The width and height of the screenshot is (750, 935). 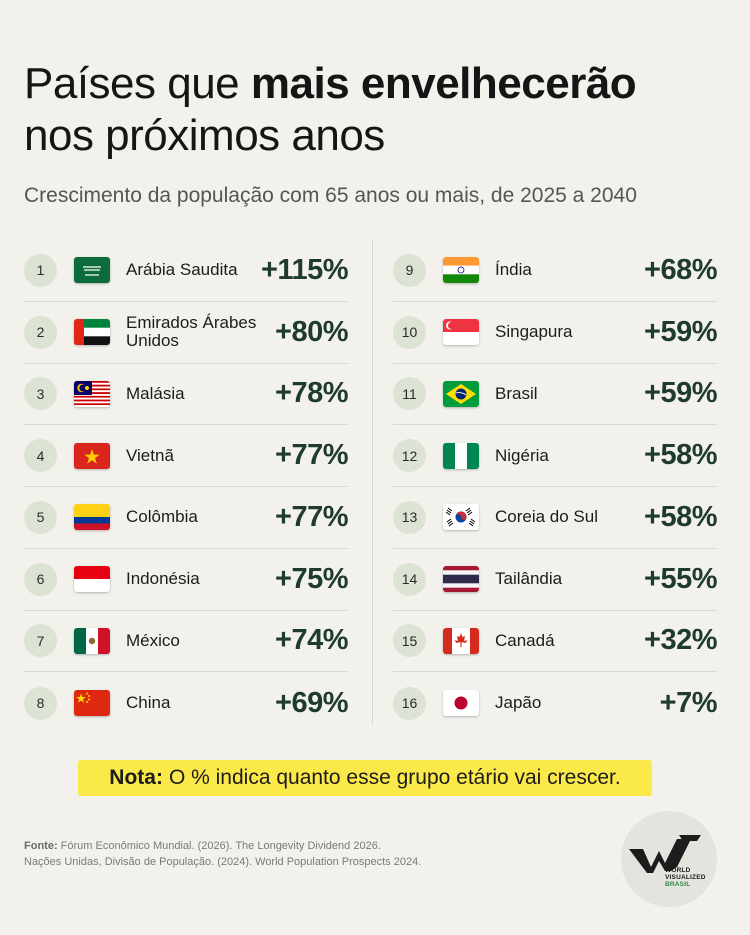 What do you see at coordinates (678, 884) in the screenshot?
I see `logo-line-3: BRASIL` at bounding box center [678, 884].